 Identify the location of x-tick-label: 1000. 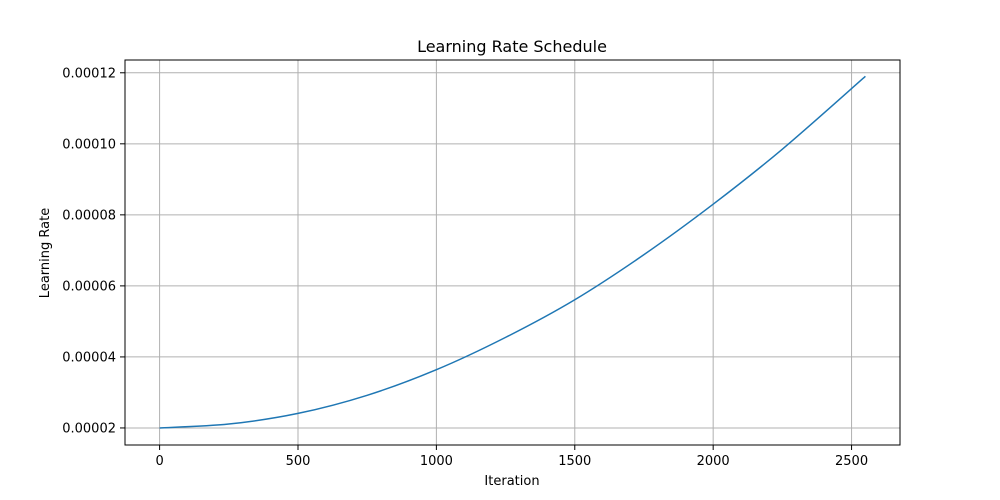
(436, 461).